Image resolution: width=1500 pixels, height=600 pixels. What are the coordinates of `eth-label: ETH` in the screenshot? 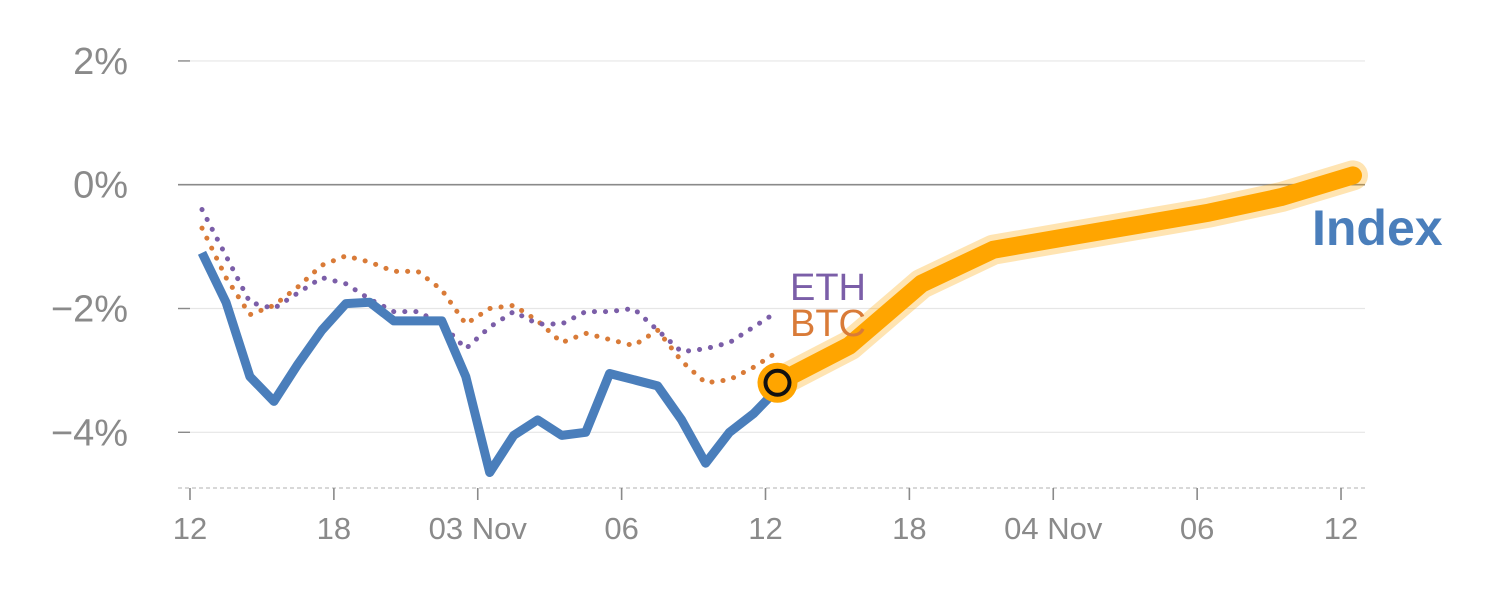 It's located at (828, 288).